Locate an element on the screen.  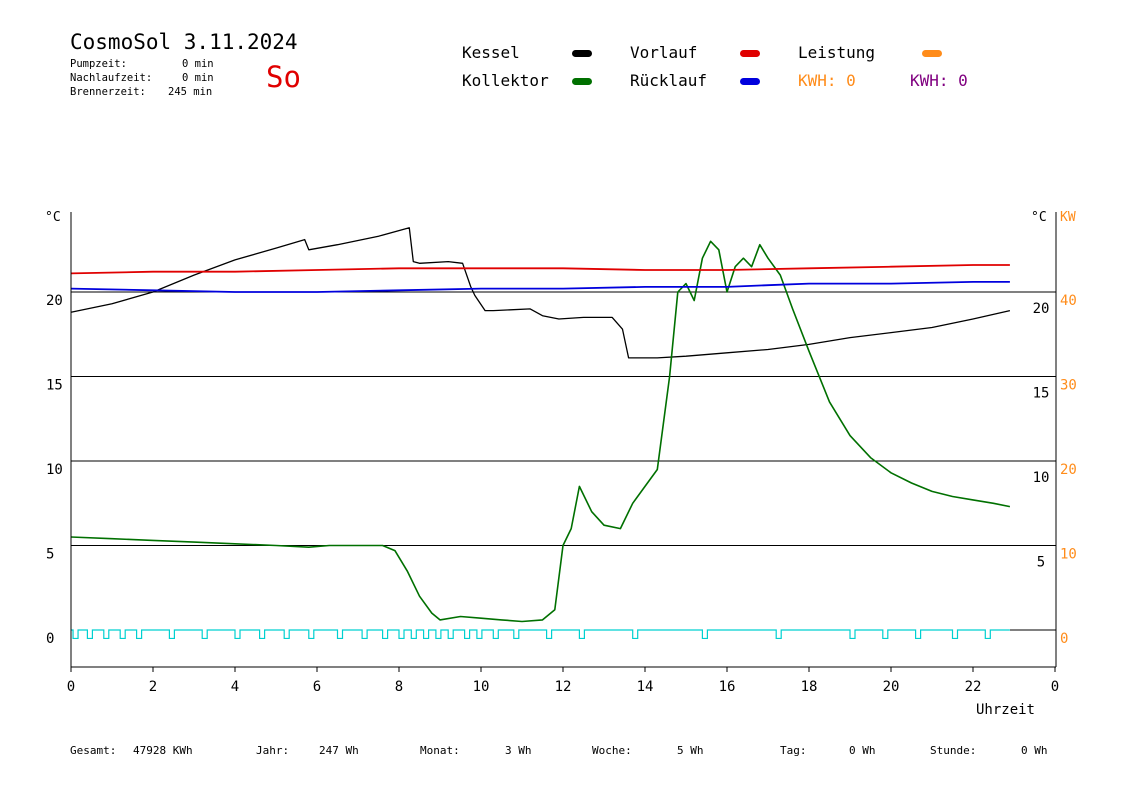
x-tick-label-4: 8 is located at coordinates (399, 687).